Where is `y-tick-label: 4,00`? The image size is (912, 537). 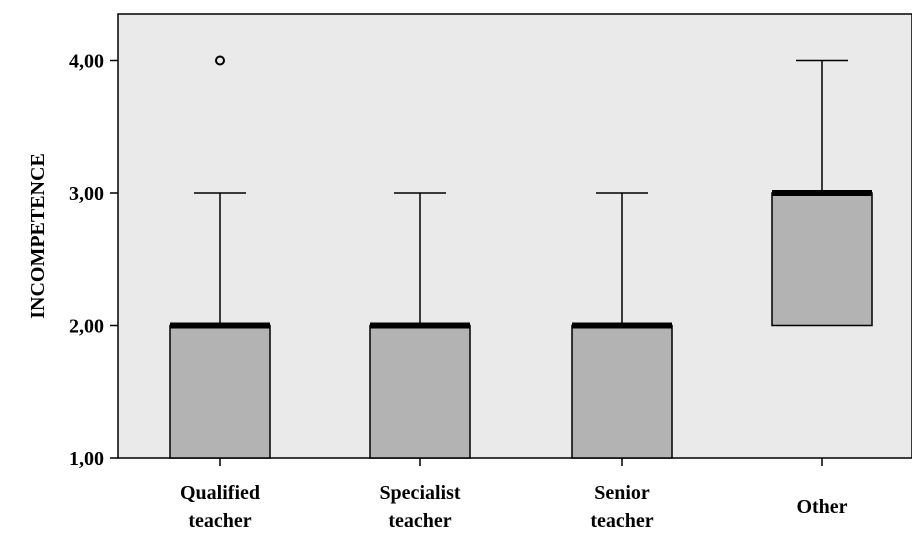 y-tick-label: 4,00 is located at coordinates (86, 62).